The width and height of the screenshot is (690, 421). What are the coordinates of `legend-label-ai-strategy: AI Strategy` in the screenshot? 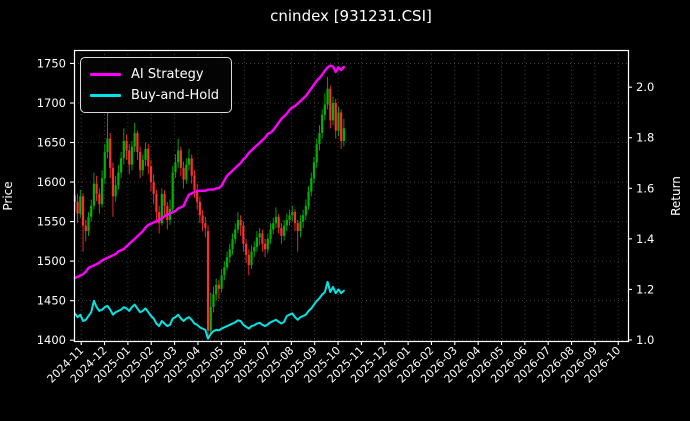 It's located at (167, 74).